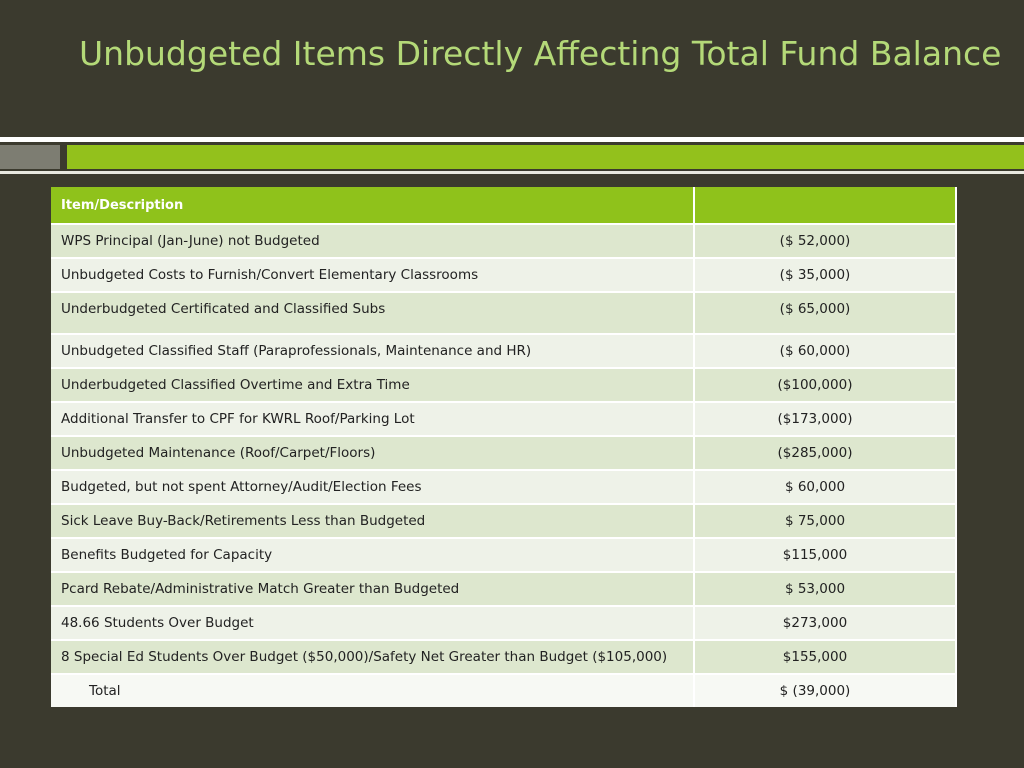  Describe the element at coordinates (825, 384) in the screenshot. I see `row-amount: ($100,000)` at that location.